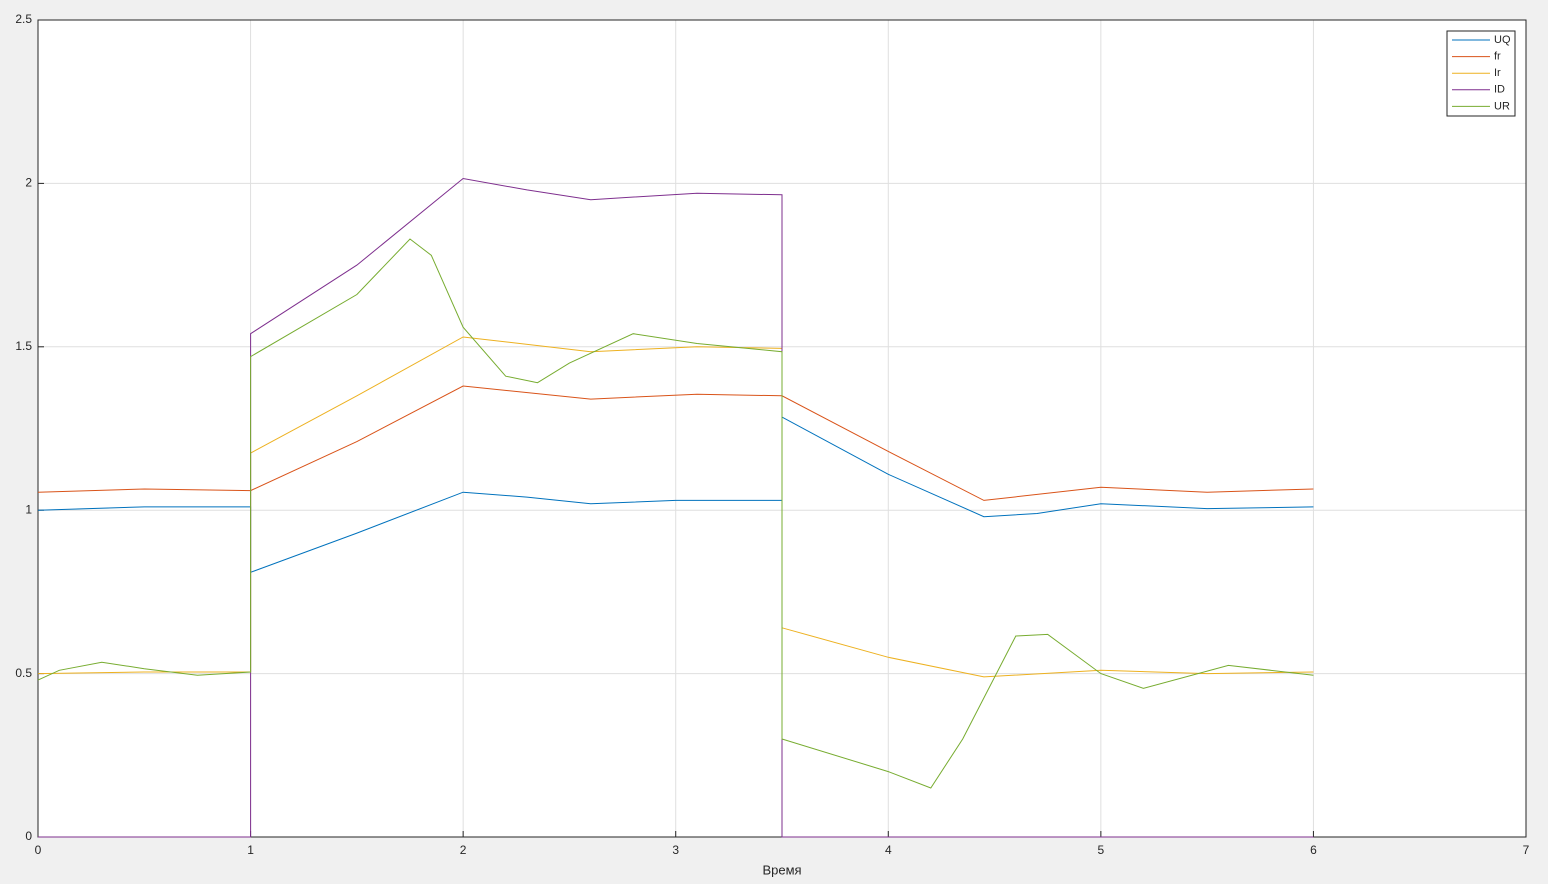 The image size is (1548, 884). I want to click on legend-label: ID, so click(1499, 90).